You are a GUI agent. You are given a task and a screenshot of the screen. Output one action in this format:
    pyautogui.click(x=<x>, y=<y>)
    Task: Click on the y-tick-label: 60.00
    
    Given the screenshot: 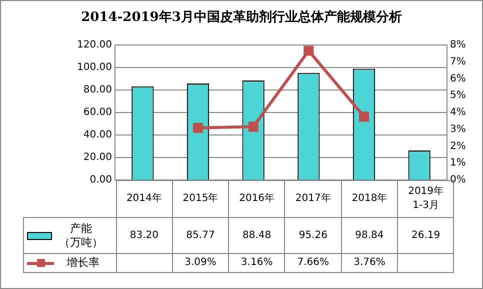 What is the action you would take?
    pyautogui.click(x=97, y=112)
    